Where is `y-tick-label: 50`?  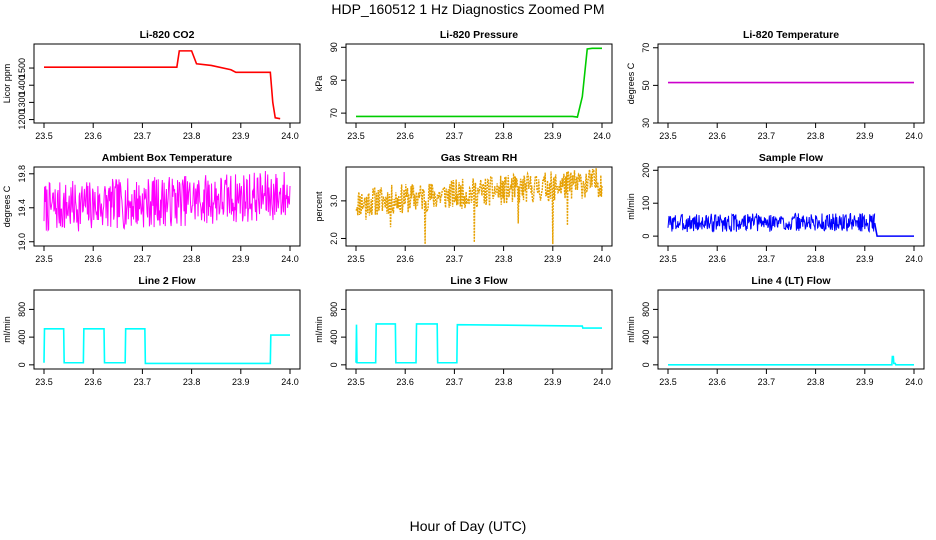 y-tick-label: 50 is located at coordinates (646, 85).